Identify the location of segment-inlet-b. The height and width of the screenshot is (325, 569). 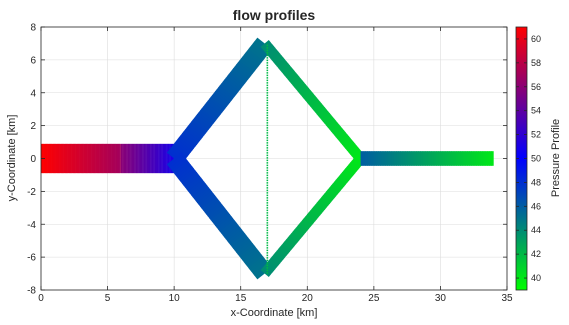
(147, 158).